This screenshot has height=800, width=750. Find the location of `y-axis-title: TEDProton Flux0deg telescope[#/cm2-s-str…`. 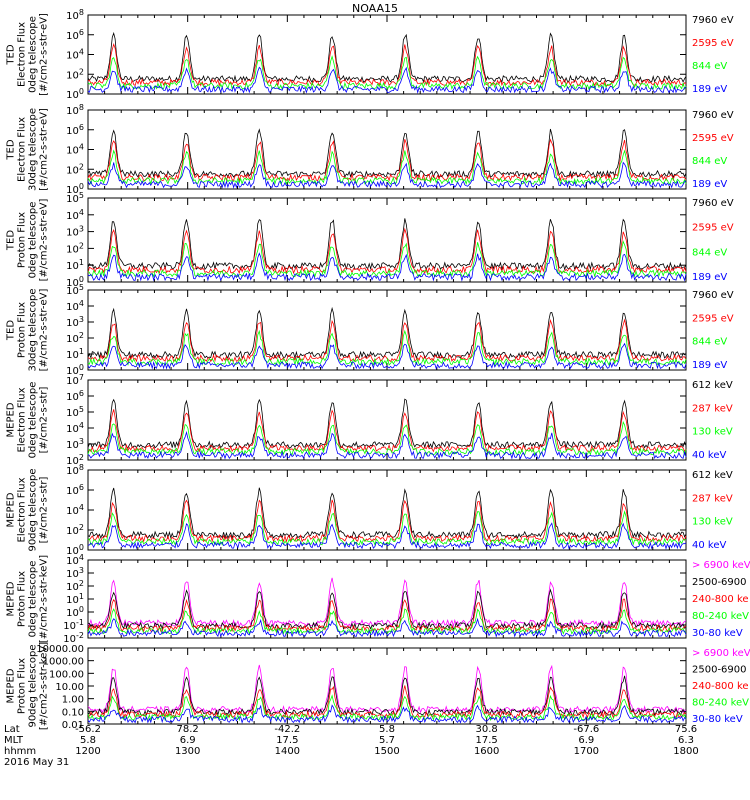

y-axis-title: TEDProton Flux0deg telescope[#/cm2-s-str… is located at coordinates (28, 240).